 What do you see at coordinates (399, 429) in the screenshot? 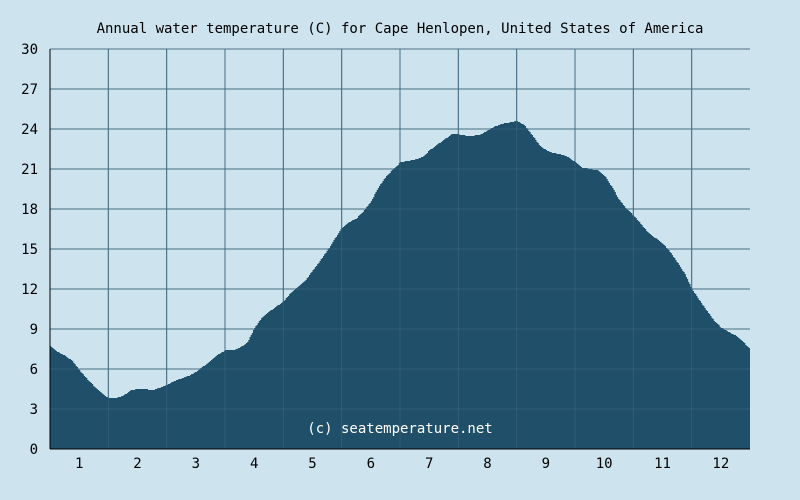
I see `watermark-text: (c) seatemperature.net` at bounding box center [399, 429].